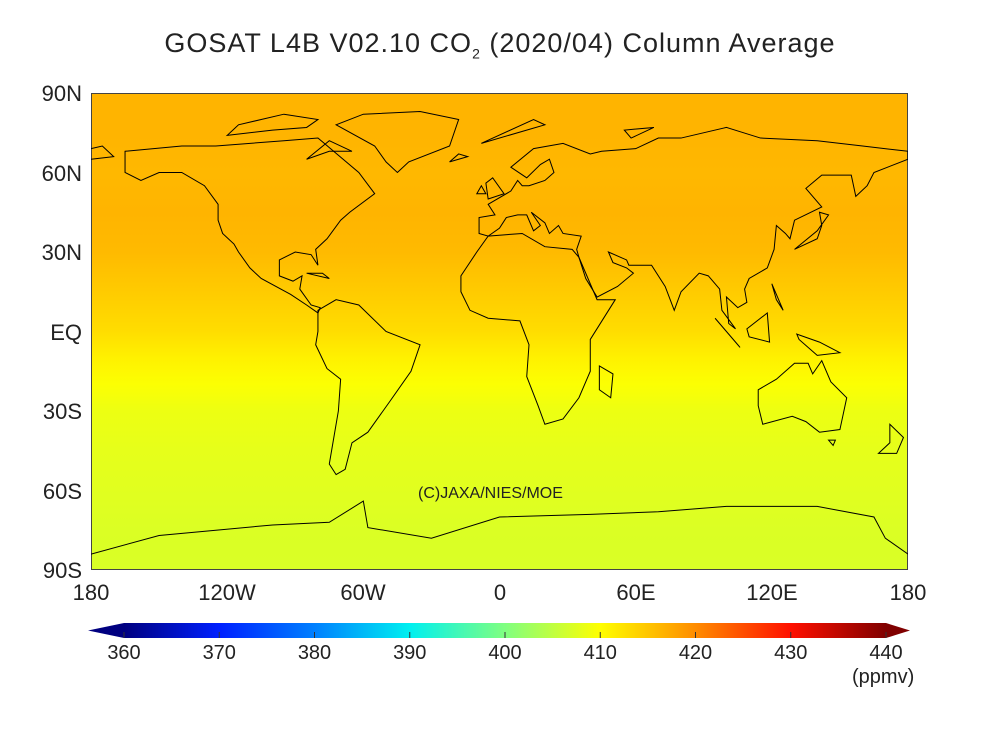 This screenshot has height=750, width=1000. What do you see at coordinates (61, 173) in the screenshot?
I see `lat-tick-label: 60N` at bounding box center [61, 173].